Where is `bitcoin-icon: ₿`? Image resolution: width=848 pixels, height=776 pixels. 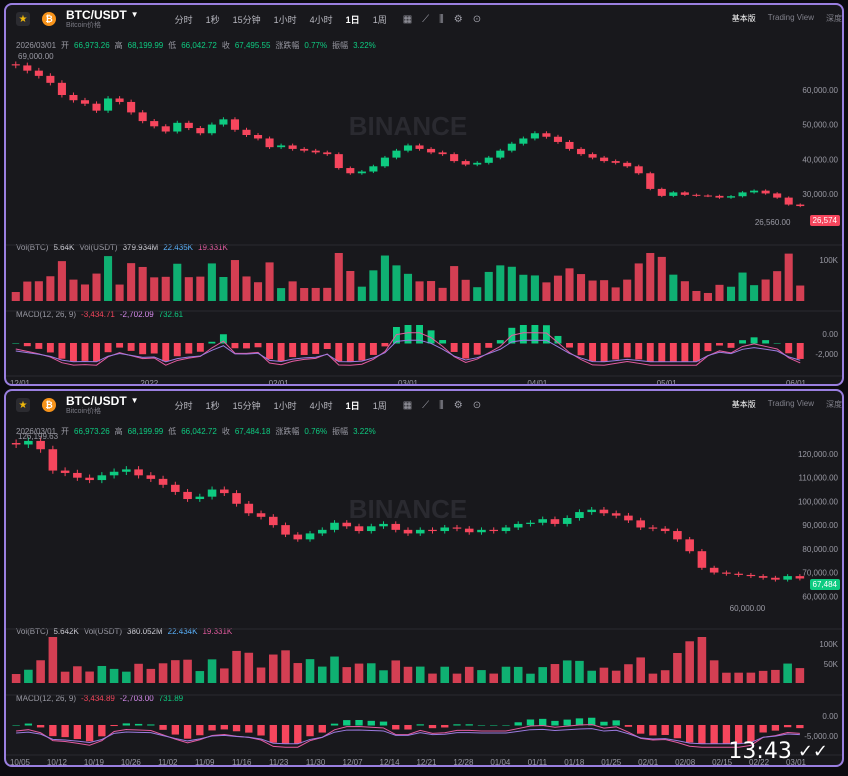 bitcoin-icon: ₿ is located at coordinates (49, 405).